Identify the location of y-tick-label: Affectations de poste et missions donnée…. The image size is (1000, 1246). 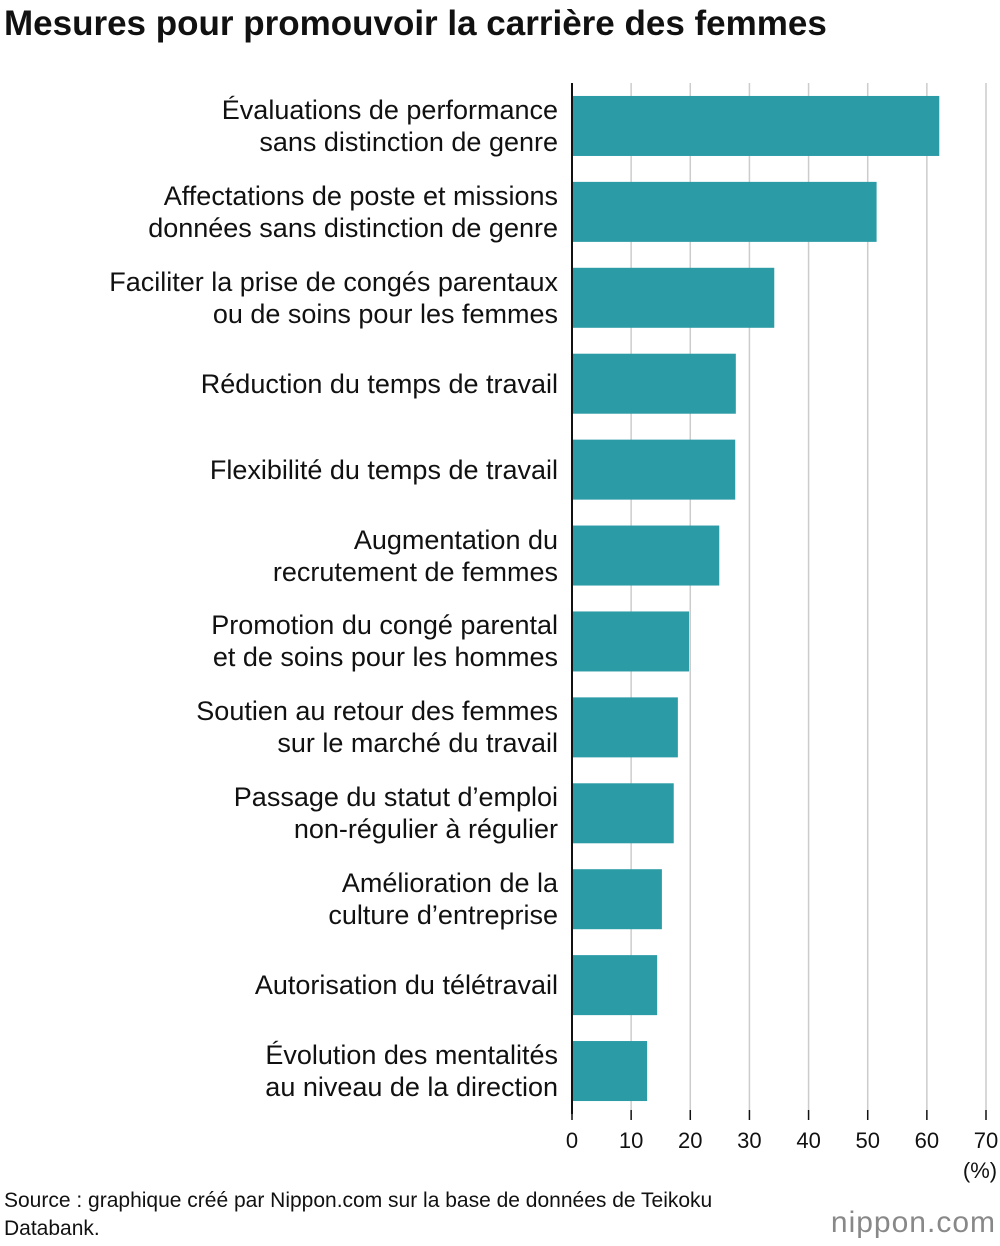
(353, 211).